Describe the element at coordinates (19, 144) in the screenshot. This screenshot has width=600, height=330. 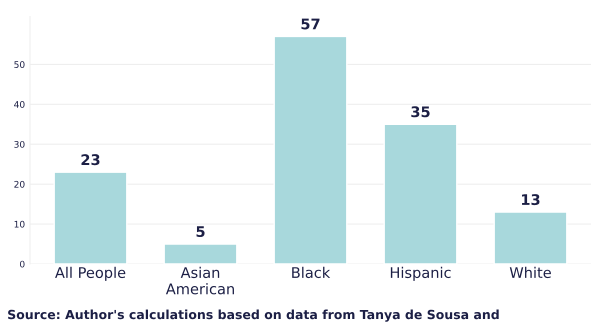
I see `y-tick-label: 30` at that location.